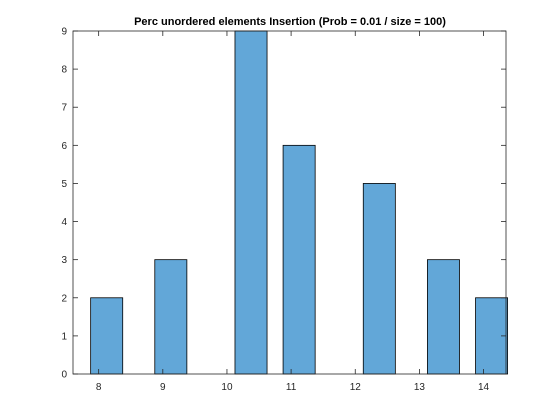 This screenshot has width=560, height=420. I want to click on y-tick-label: 0, so click(64, 375).